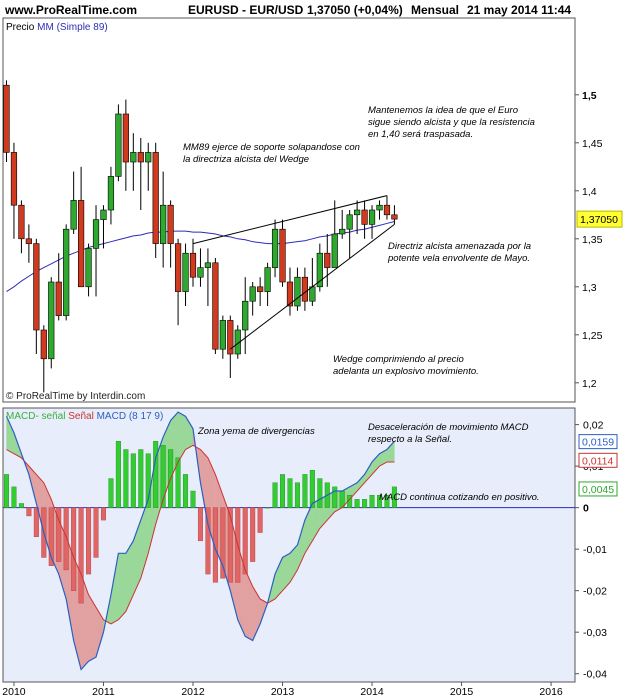 Image resolution: width=625 pixels, height=700 pixels. What do you see at coordinates (599, 240) in the screenshot?
I see `price-y-axis: 1,2 1,25 1,3 1,35 1,4 1,45 1,5 1,37050` at bounding box center [599, 240].